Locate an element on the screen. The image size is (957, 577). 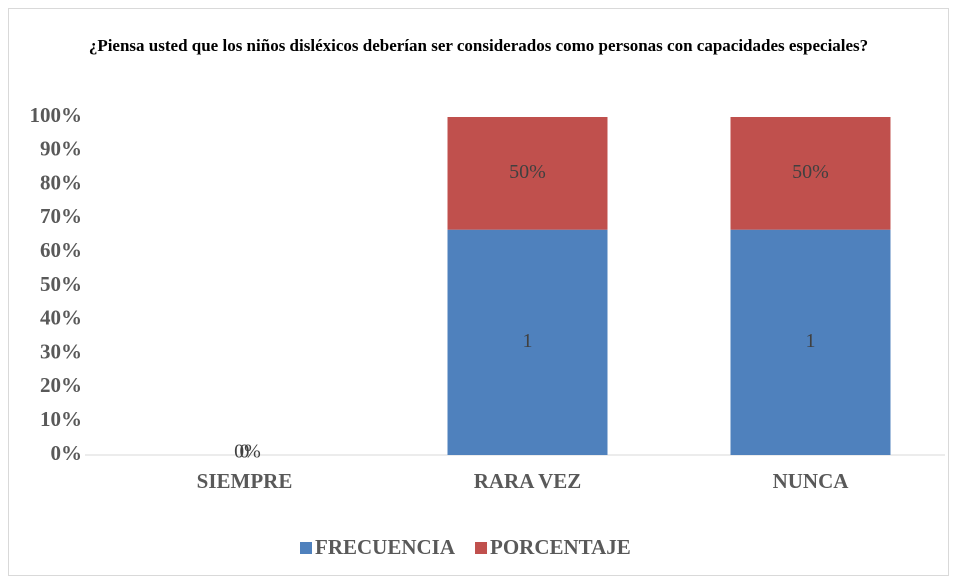
y-tick-label: 80% is located at coordinates (61, 182).